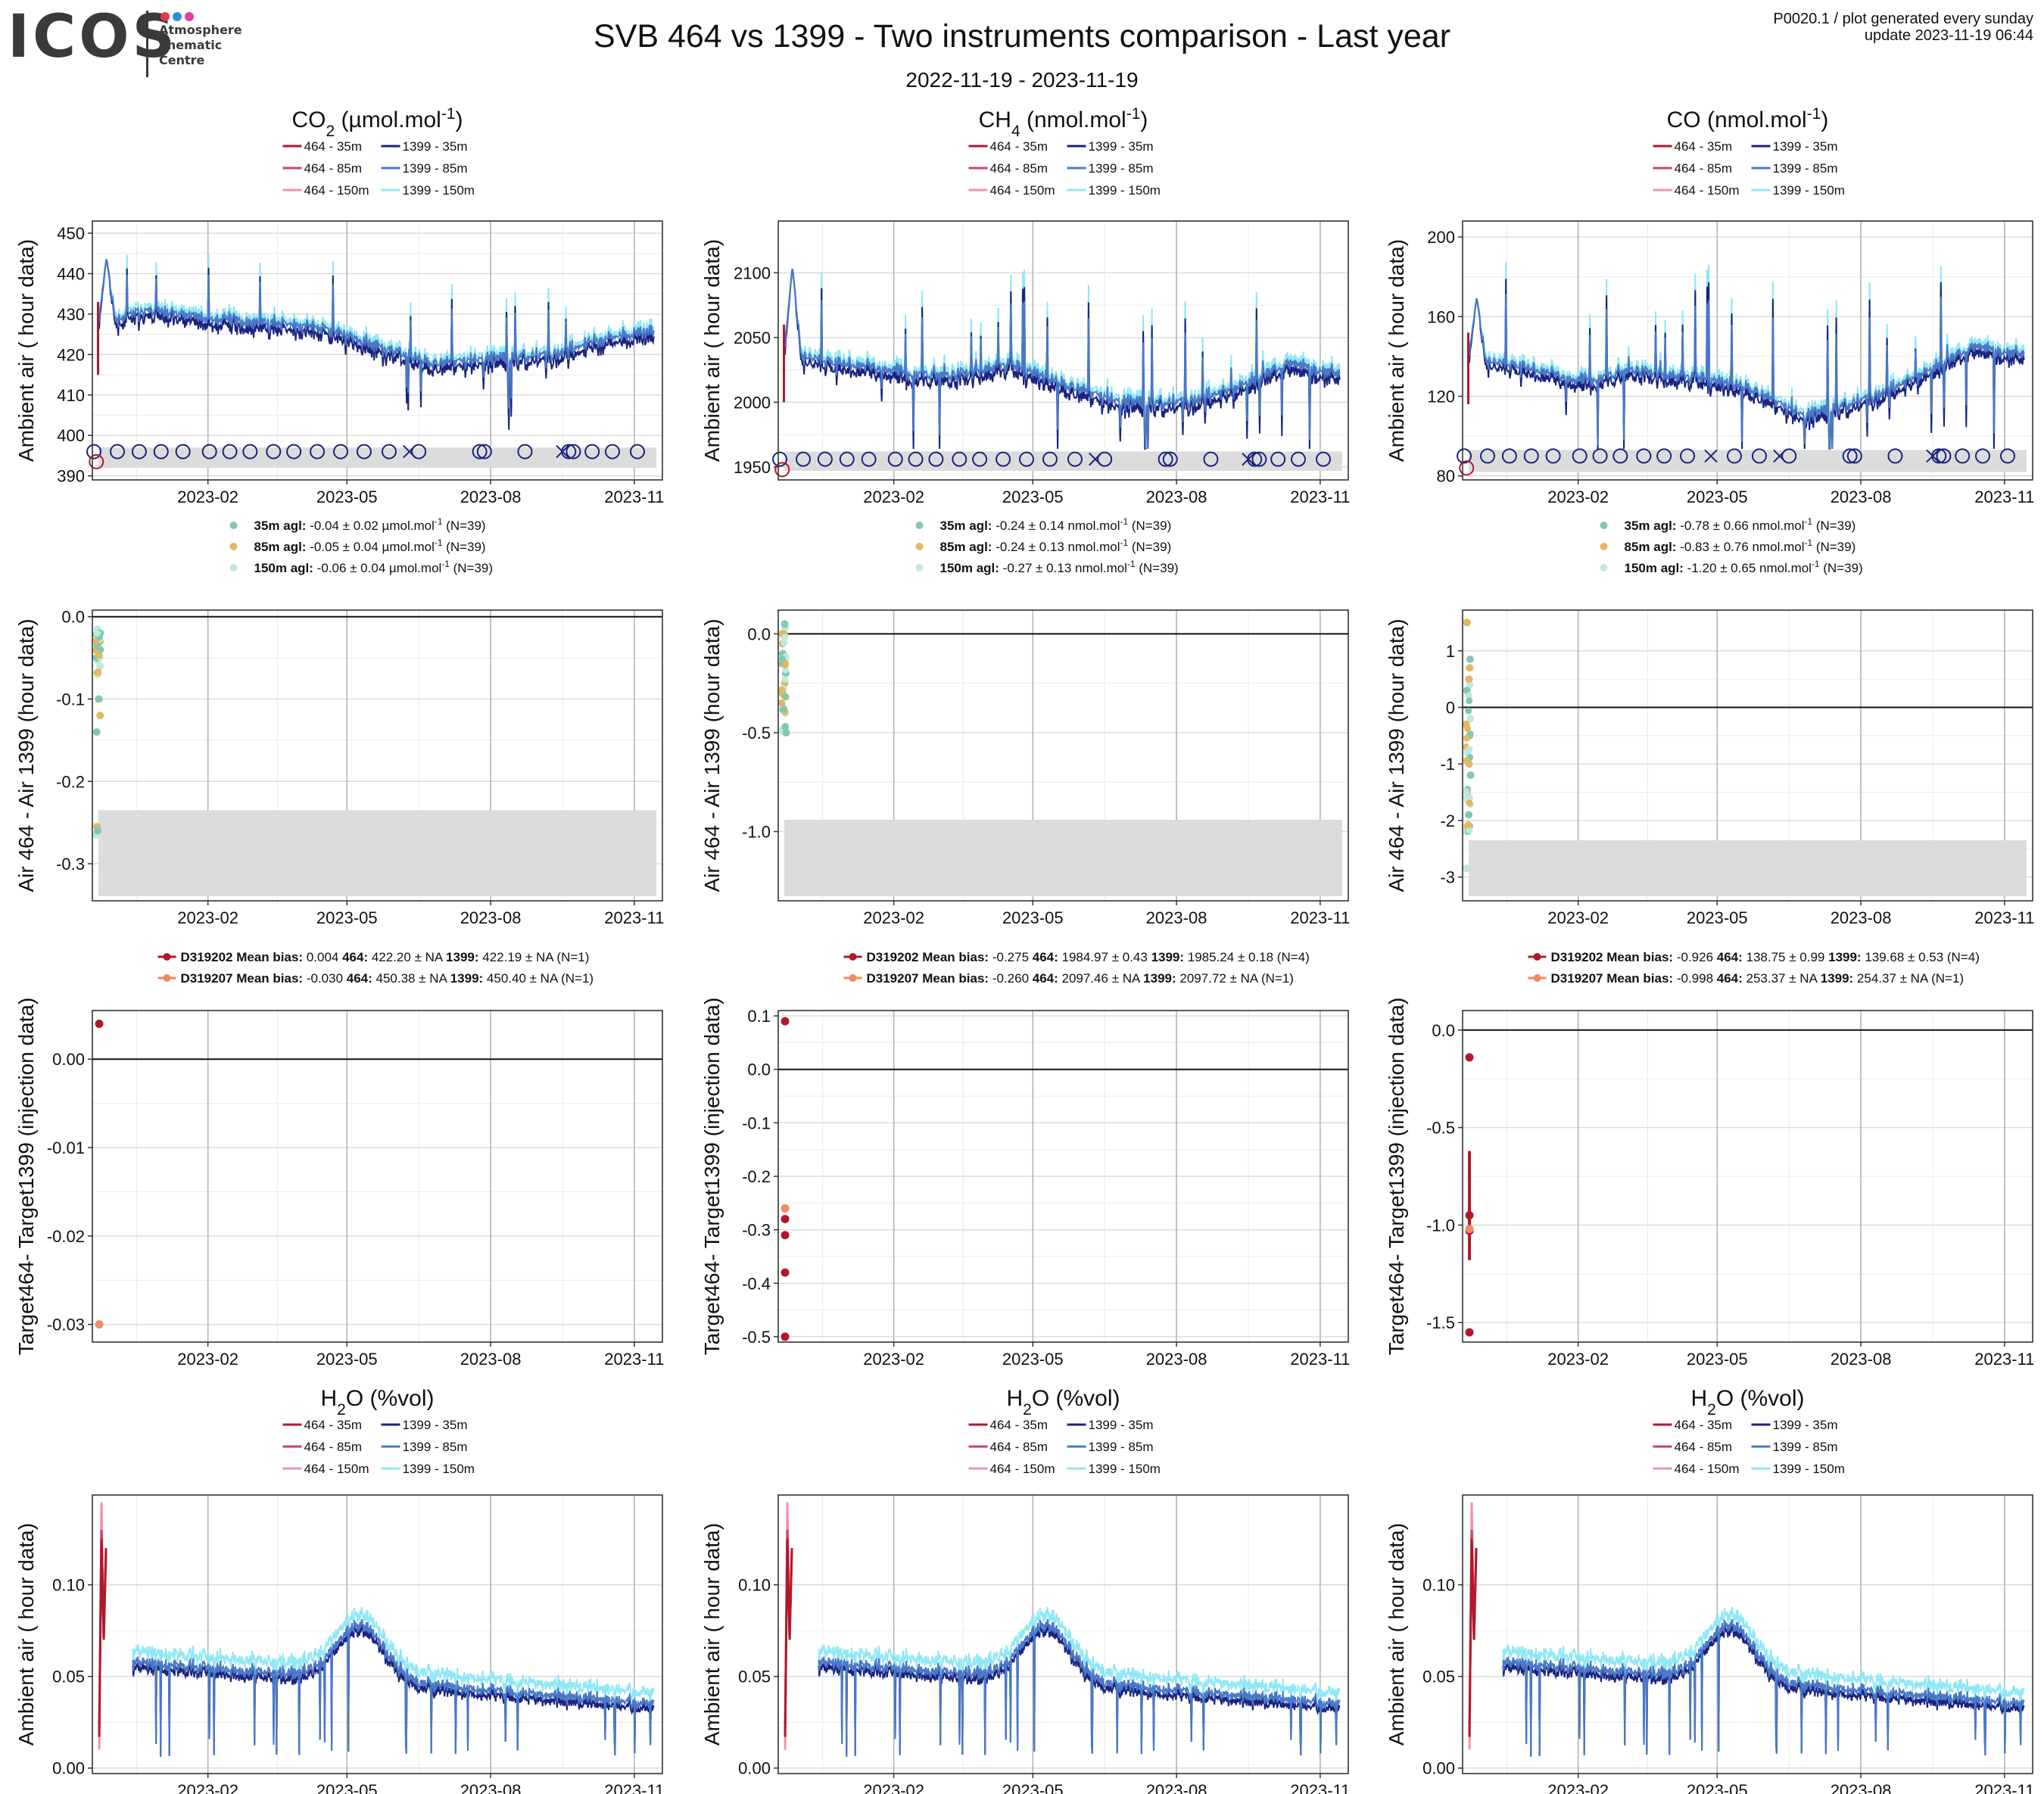  Describe the element at coordinates (68, 1769) in the screenshot. I see `r3c0-y-tick-label: 0.00` at that location.